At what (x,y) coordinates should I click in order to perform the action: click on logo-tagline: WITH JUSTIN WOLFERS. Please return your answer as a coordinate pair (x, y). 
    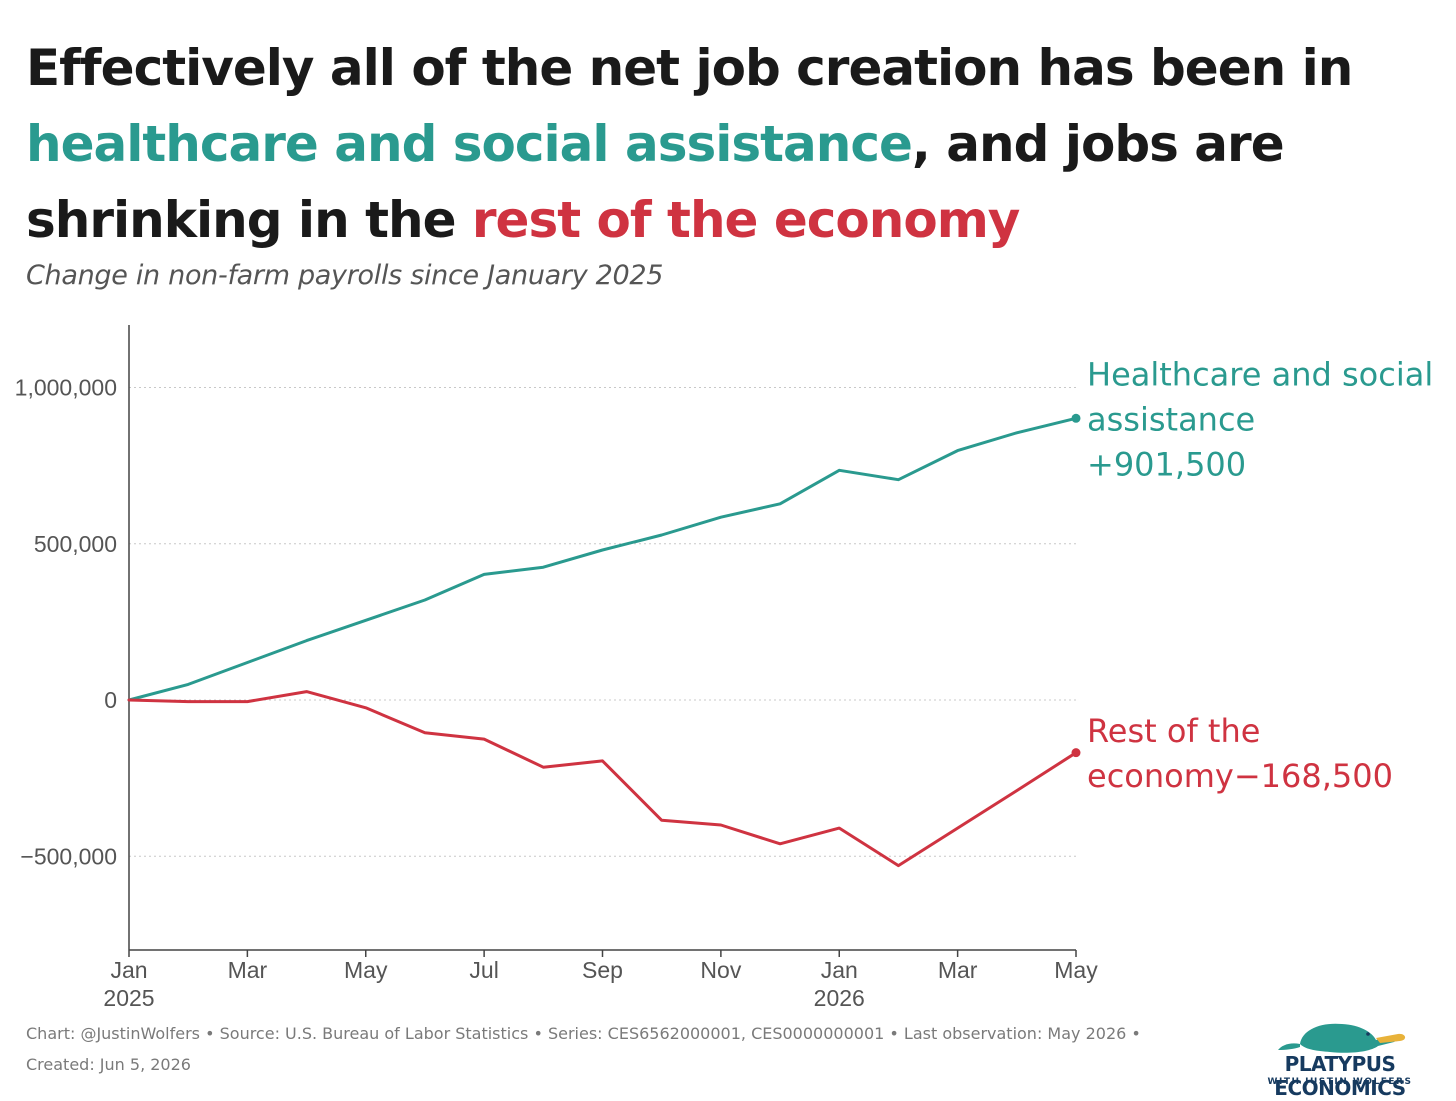
    Looking at the image, I should click on (1340, 1082).